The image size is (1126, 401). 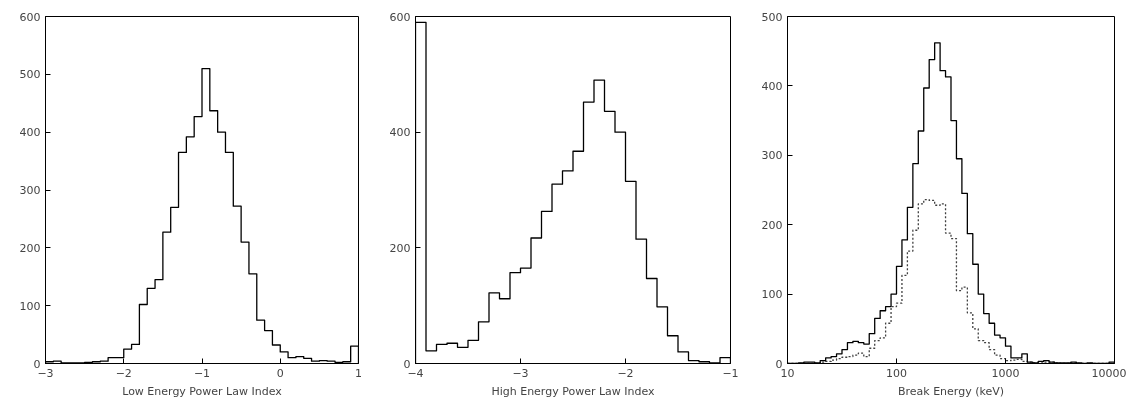 What do you see at coordinates (779, 364) in the screenshot?
I see `y-tick-label: 0` at bounding box center [779, 364].